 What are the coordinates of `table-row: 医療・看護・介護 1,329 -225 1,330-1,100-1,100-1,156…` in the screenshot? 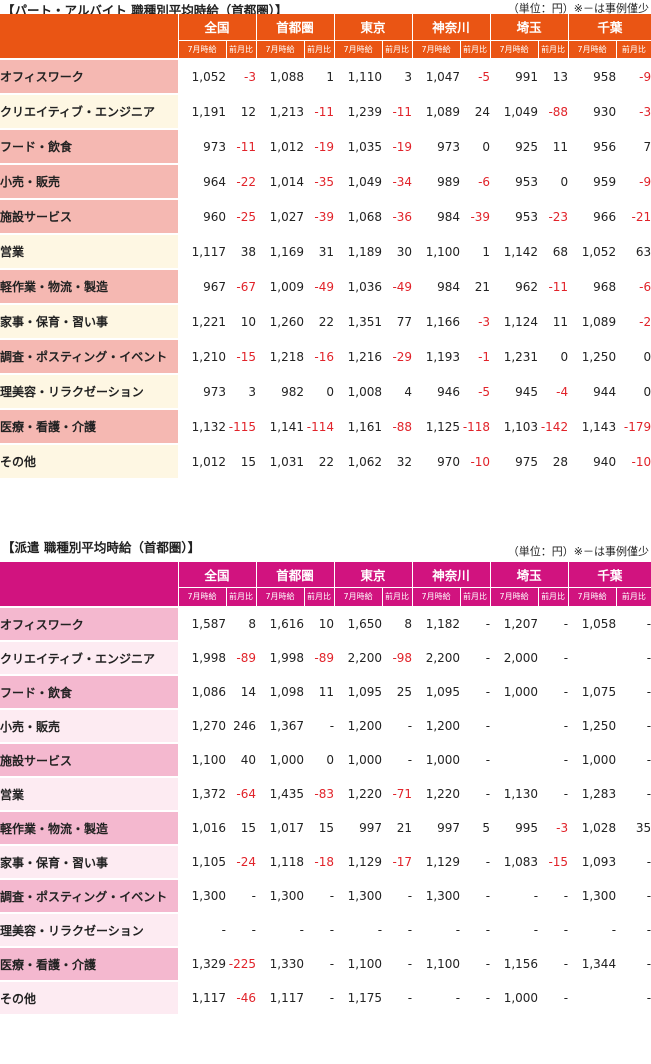 It's located at (325, 964).